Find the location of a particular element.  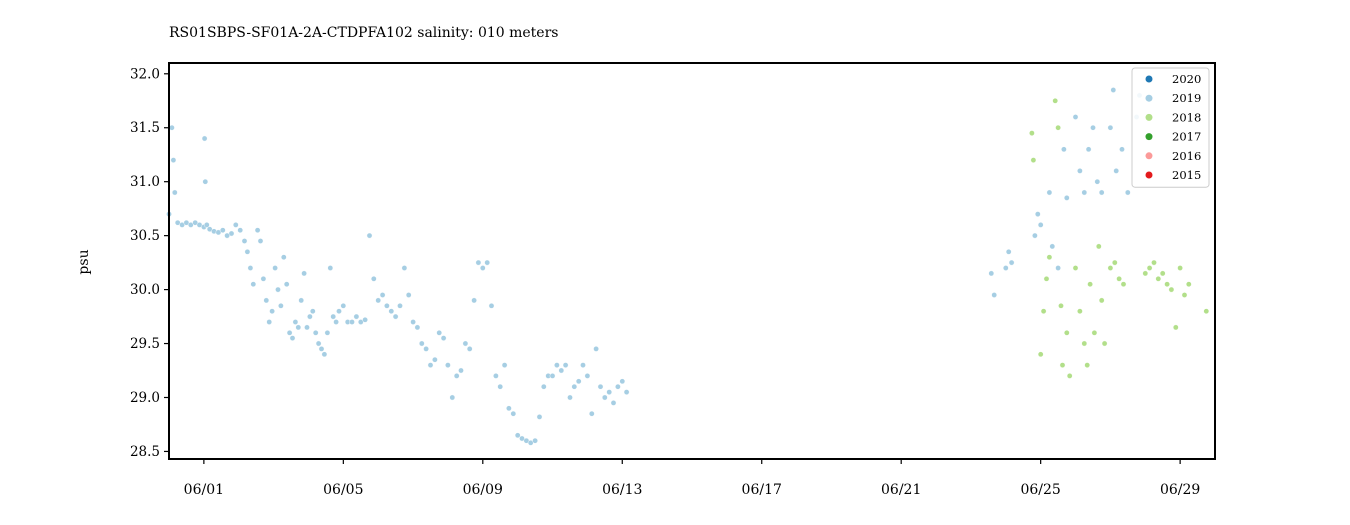

legend-marker-2020 is located at coordinates (1149, 79).